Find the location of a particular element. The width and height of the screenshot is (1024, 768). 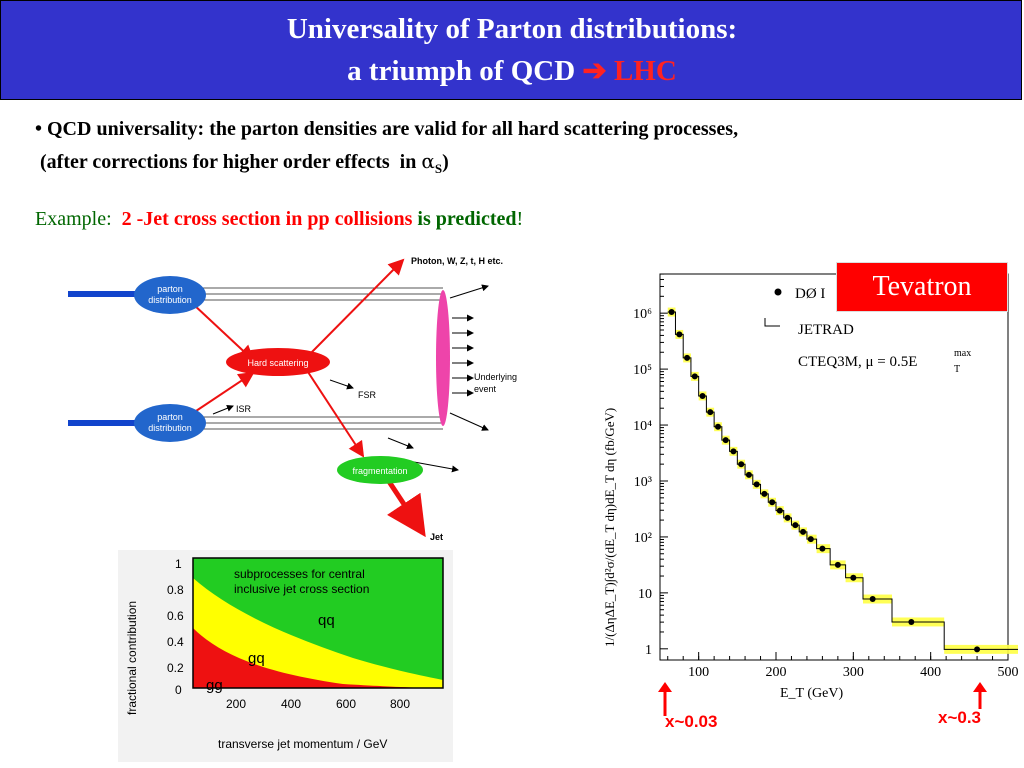

fragmentation-bubble is located at coordinates (380, 470).